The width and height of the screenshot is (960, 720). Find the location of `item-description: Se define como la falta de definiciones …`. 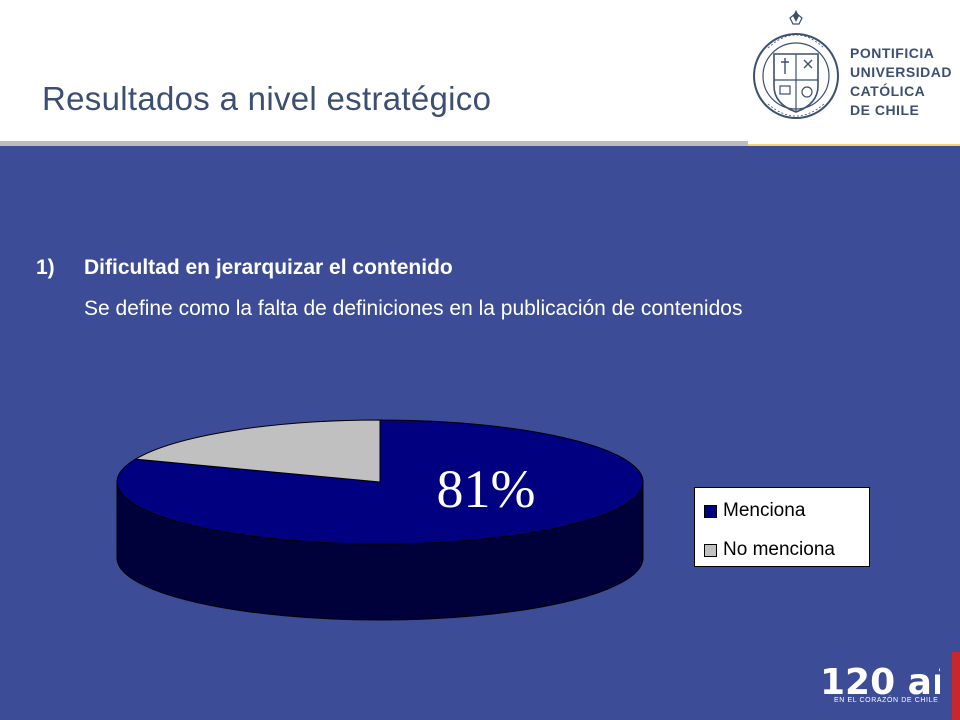

item-description: Se define como la falta de definiciones … is located at coordinates (413, 308).